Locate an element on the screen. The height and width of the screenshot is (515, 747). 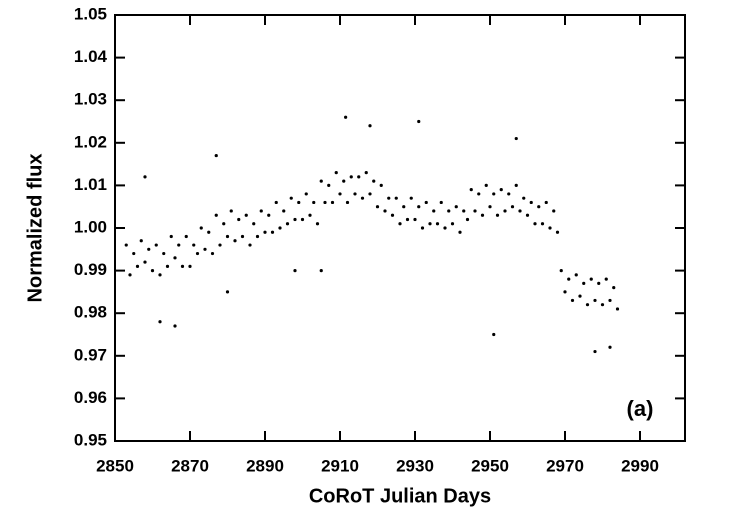
x-tick-label: 2970 is located at coordinates (565, 465).